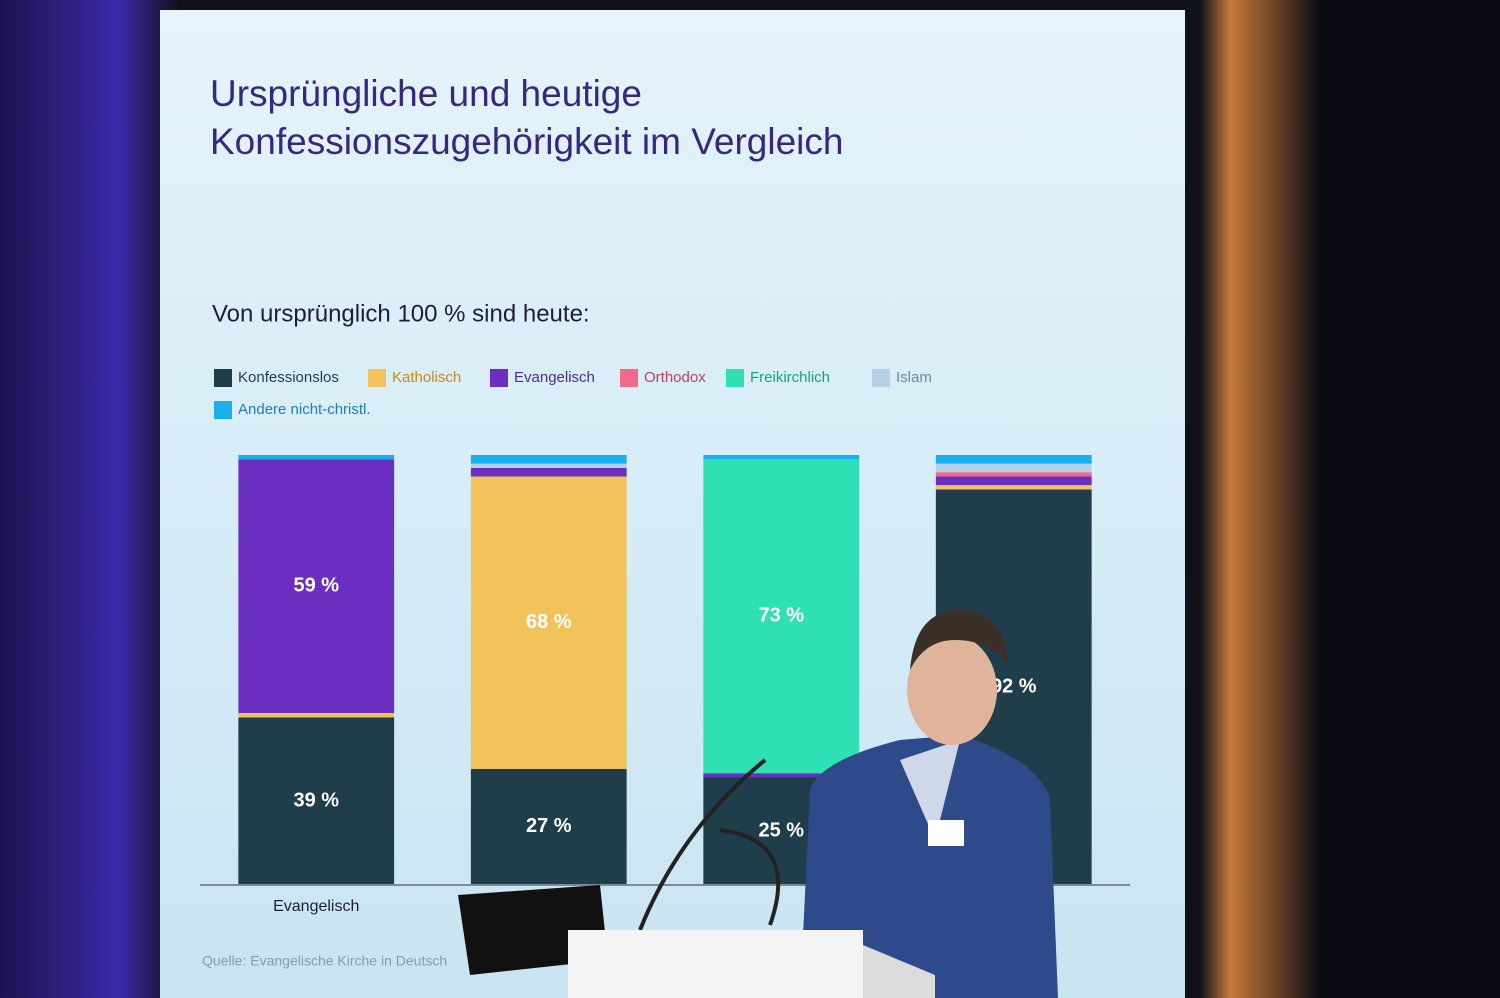  I want to click on chart-subtitle: Von ursprünglich 100 % sind heute:, so click(401, 313).